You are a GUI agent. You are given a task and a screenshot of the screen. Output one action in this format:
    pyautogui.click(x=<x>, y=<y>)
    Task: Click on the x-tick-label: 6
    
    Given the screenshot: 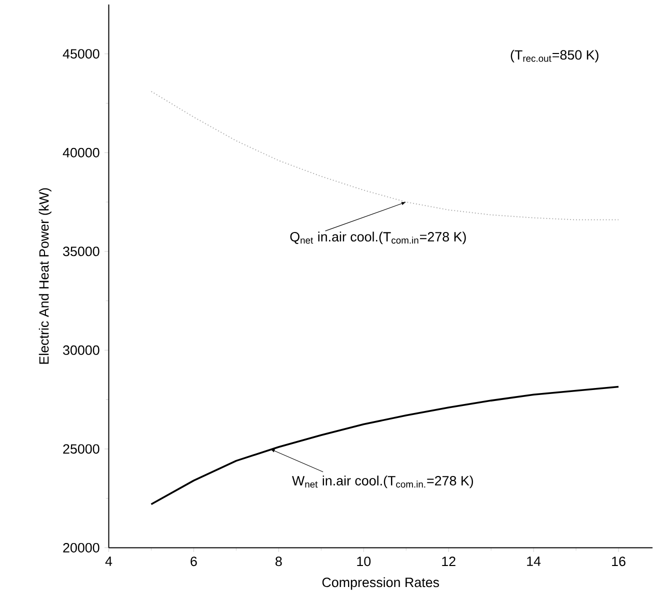 What is the action you would take?
    pyautogui.click(x=193, y=561)
    